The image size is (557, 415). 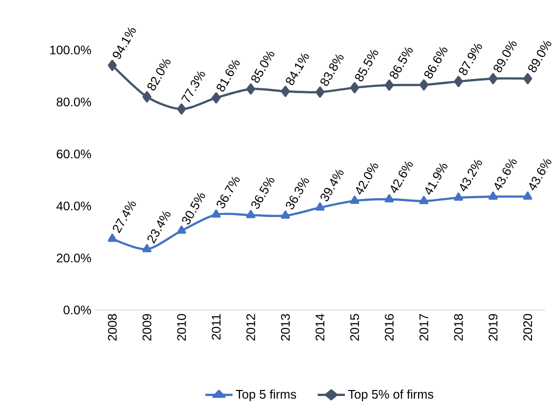 I want to click on y-tick-label: 0.0%, so click(x=78, y=310).